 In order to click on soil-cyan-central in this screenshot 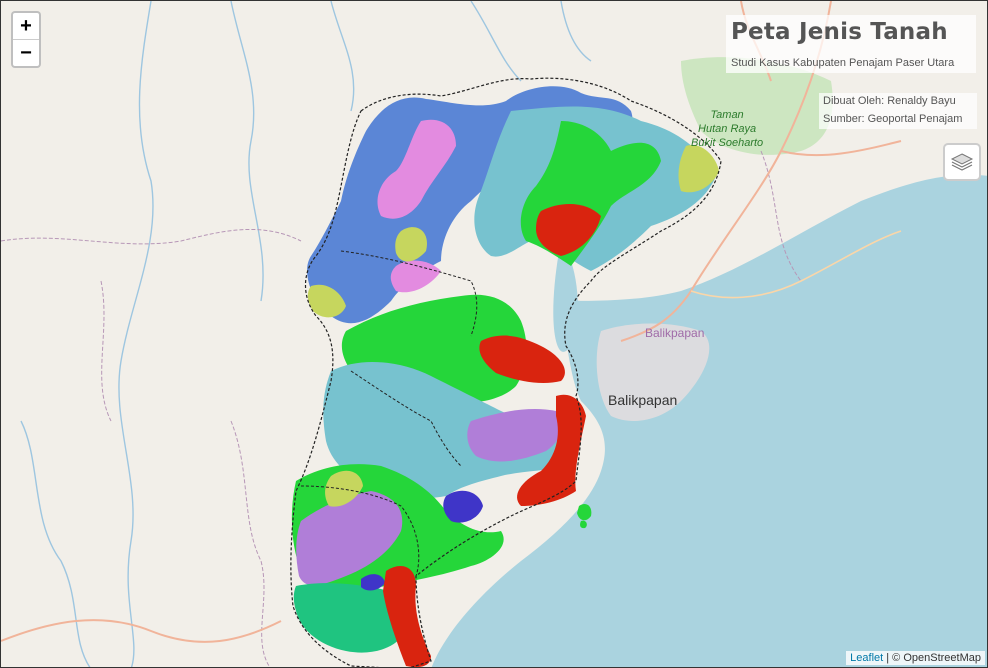, I will do `click(447, 429)`.